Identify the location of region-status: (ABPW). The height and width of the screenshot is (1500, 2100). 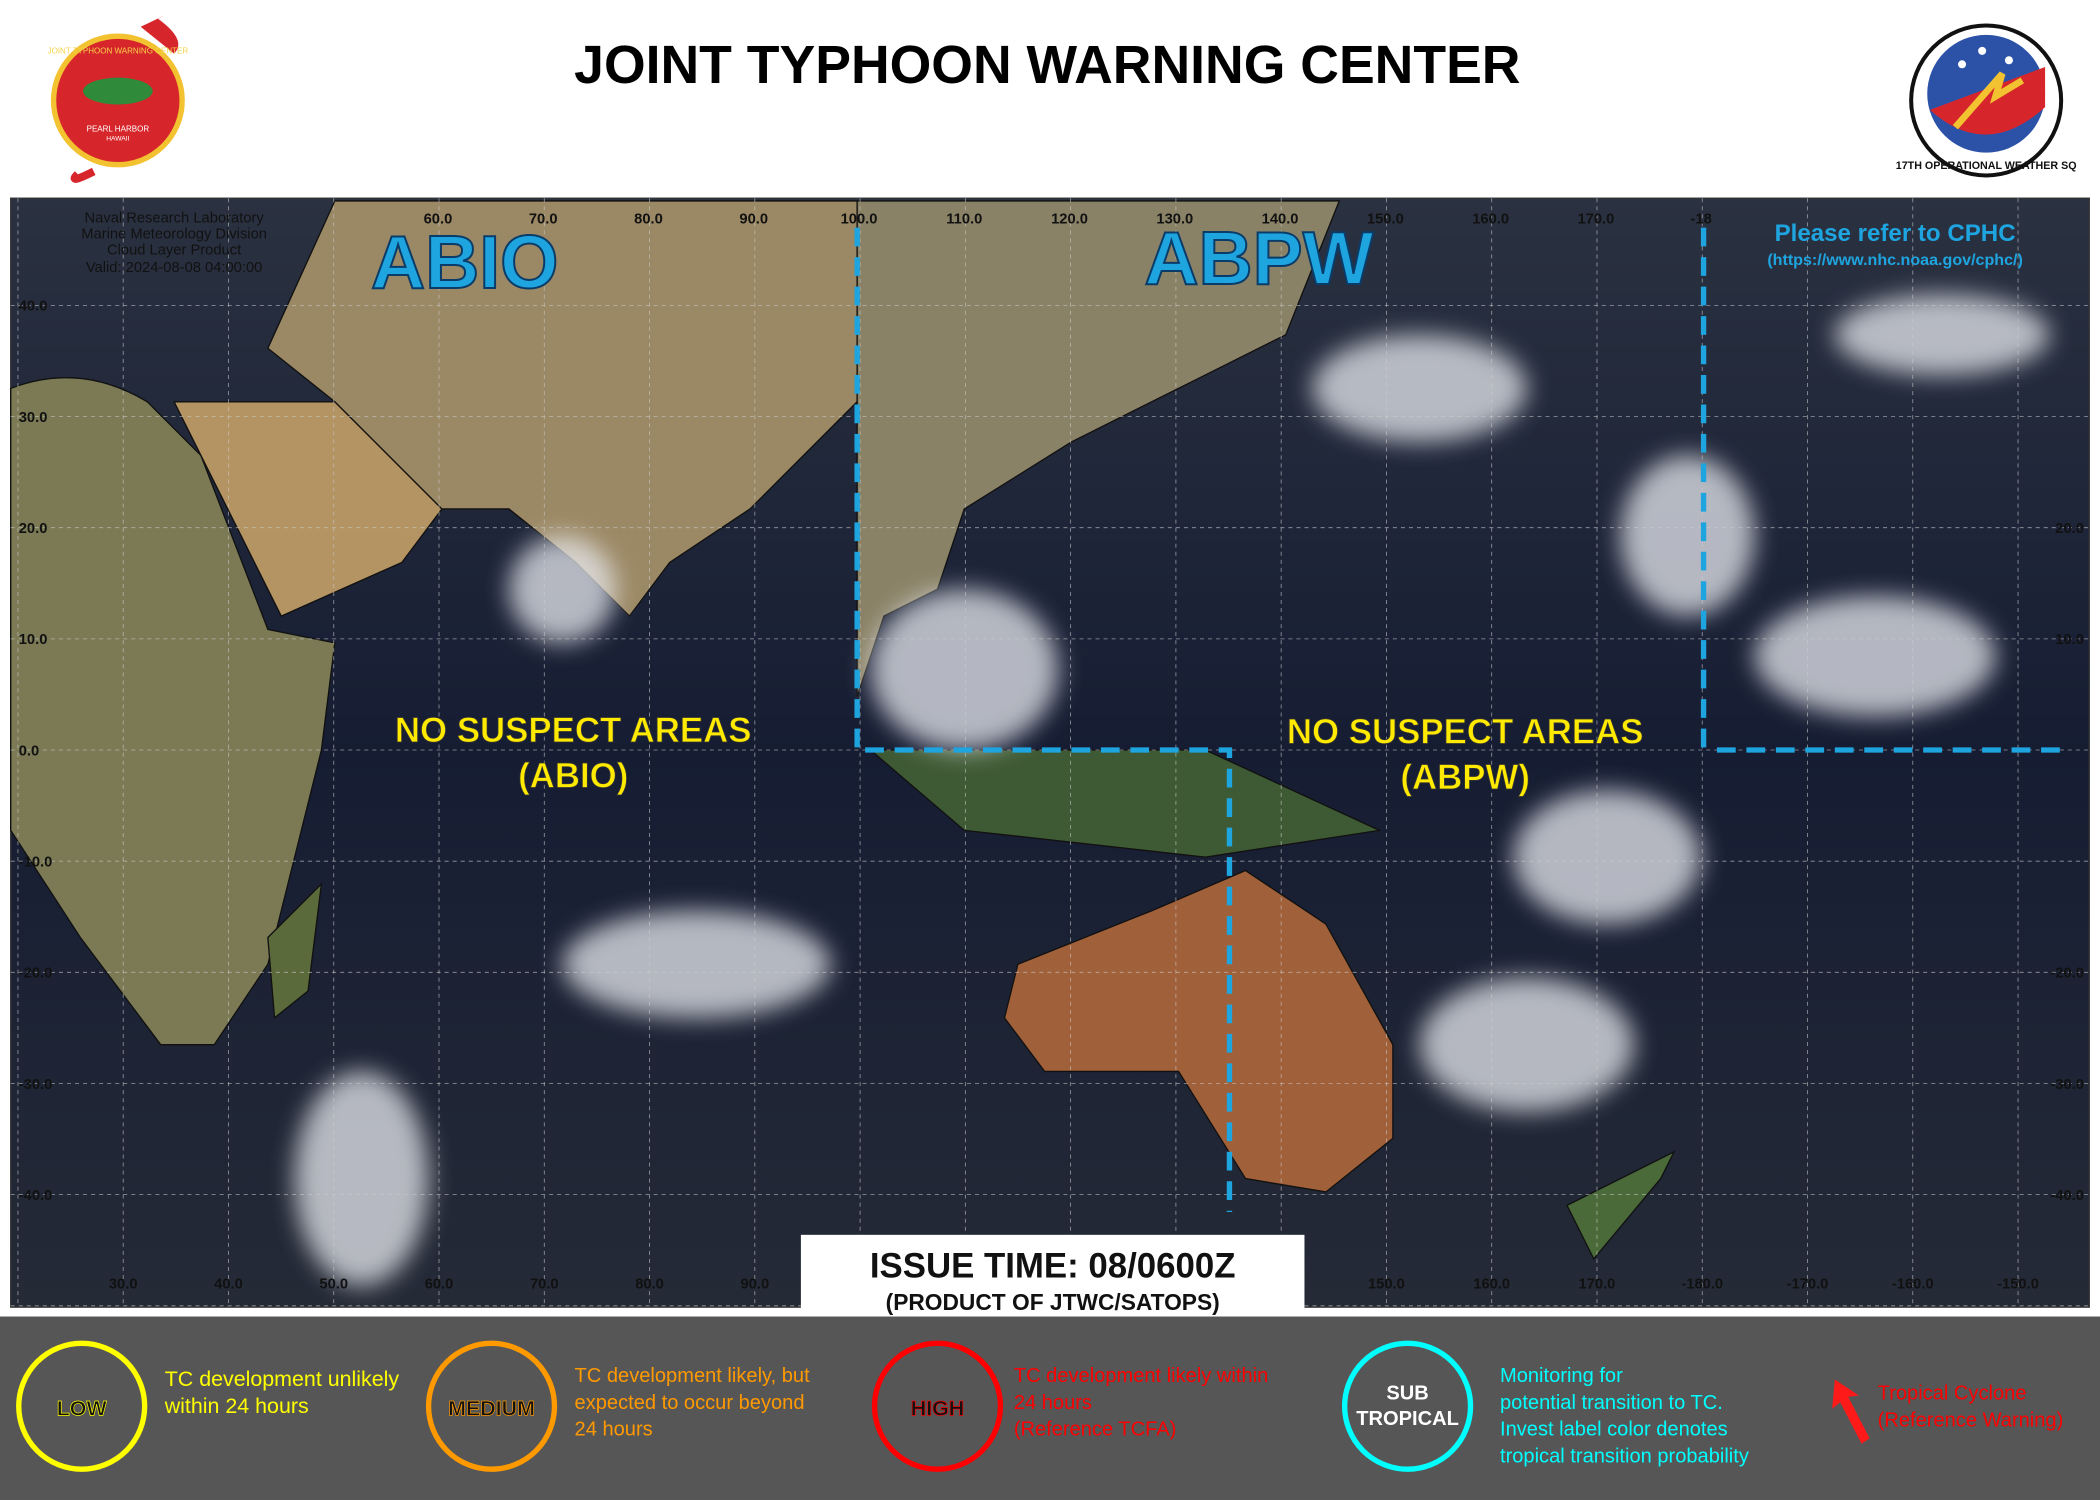
(1465, 777).